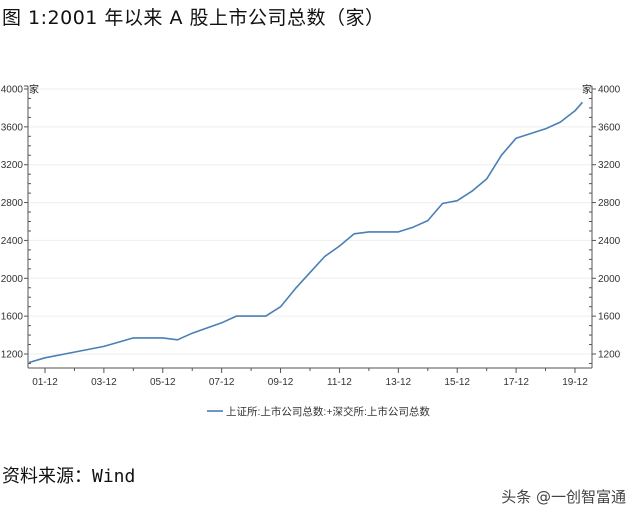 The width and height of the screenshot is (640, 514). Describe the element at coordinates (516, 382) in the screenshot. I see `x-tick-label: 17-12` at that location.